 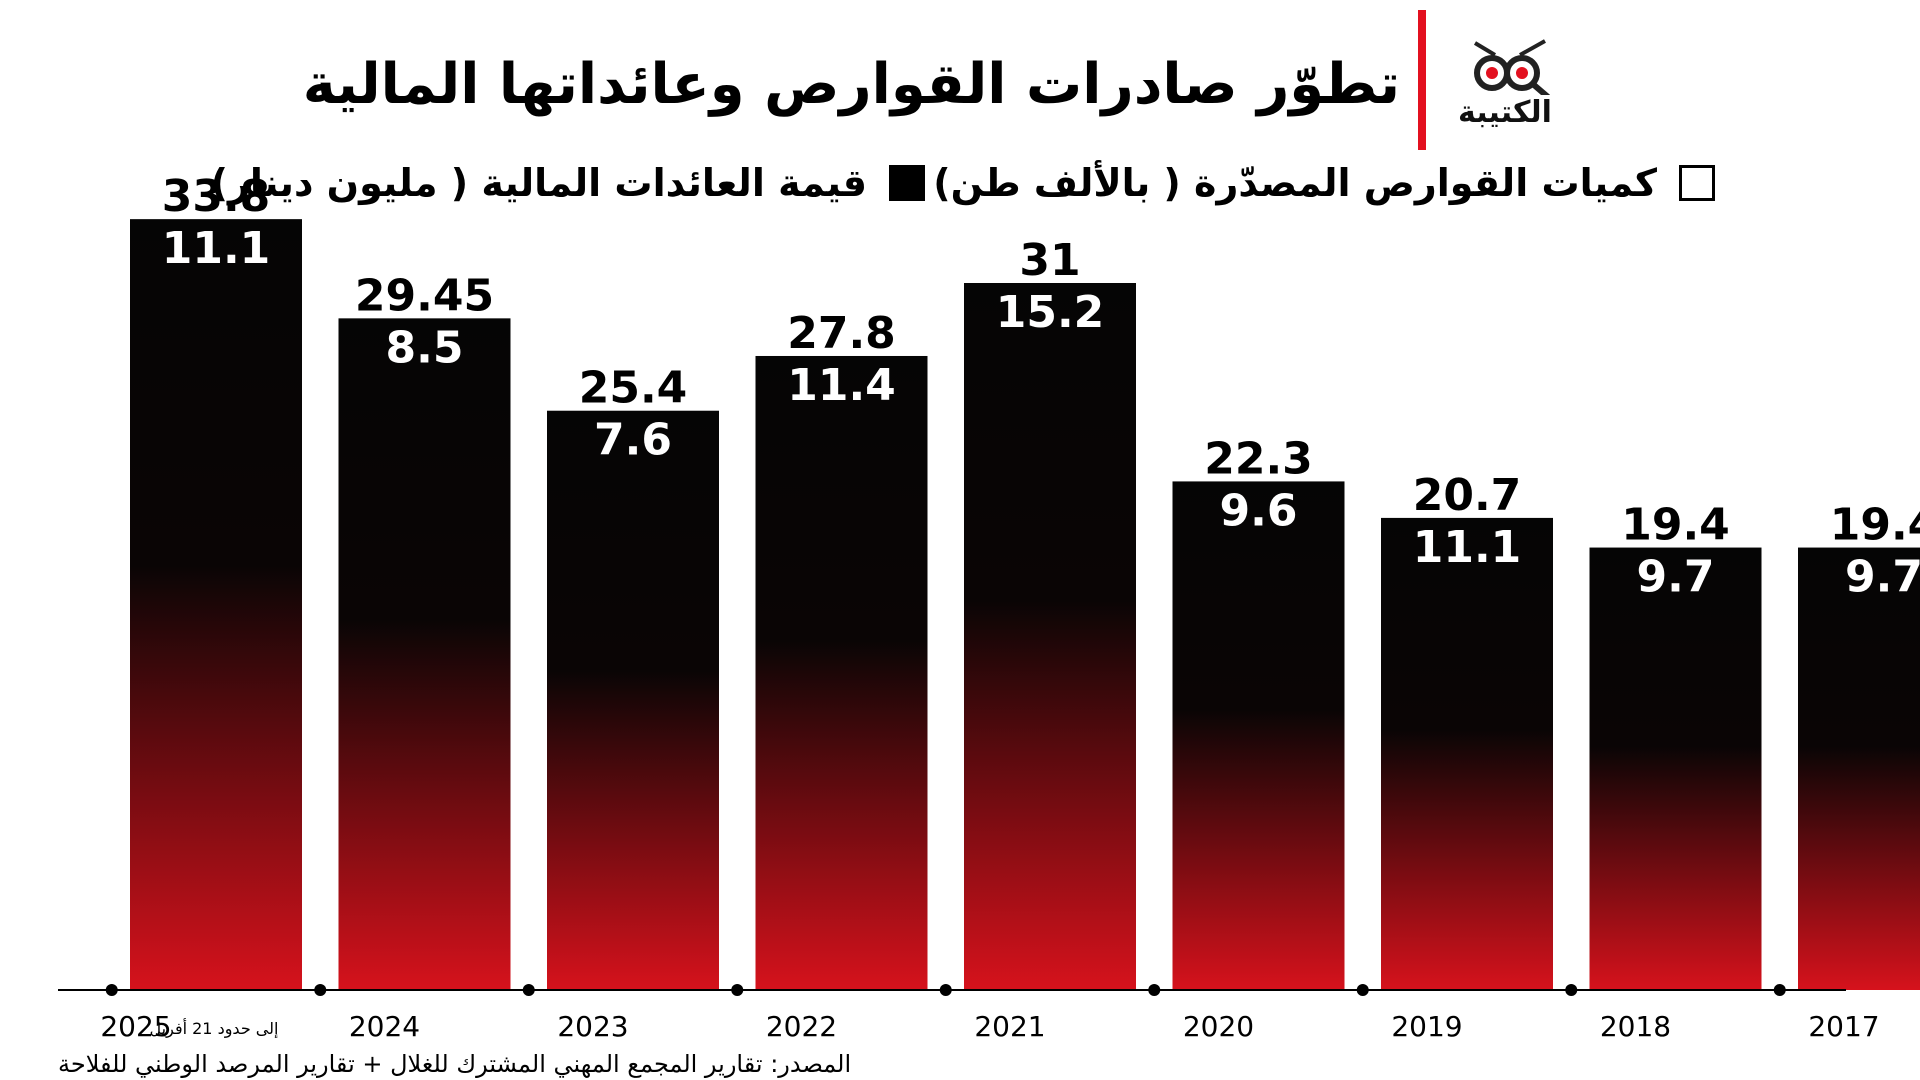 I want to click on revenue-label-2020: 9.6, so click(x=1259, y=510).